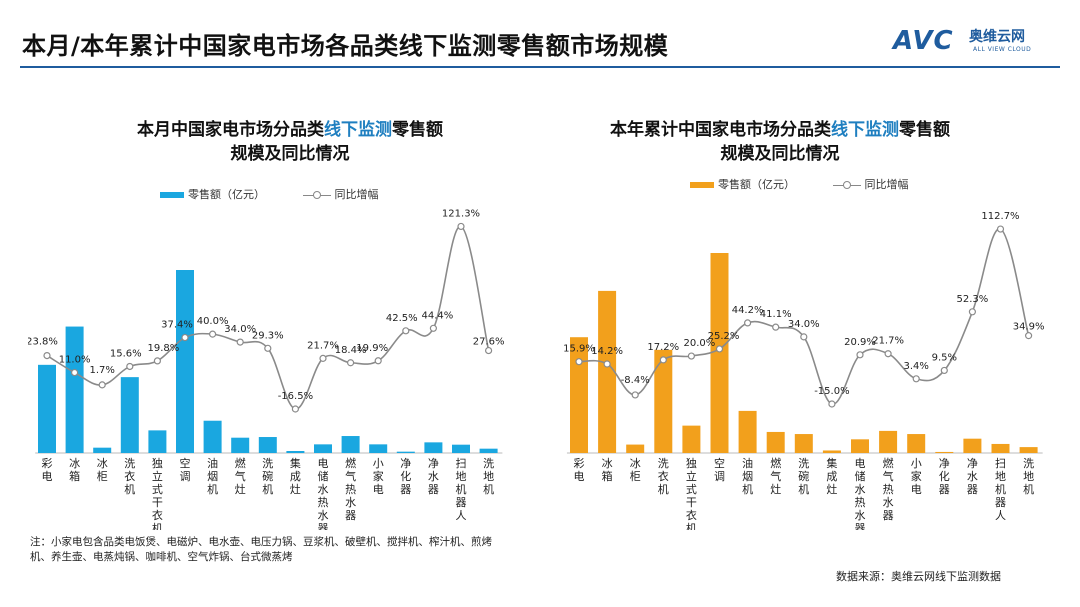 This screenshot has width=1080, height=607. I want to click on category-label: 电储水热水器, so click(323, 493).